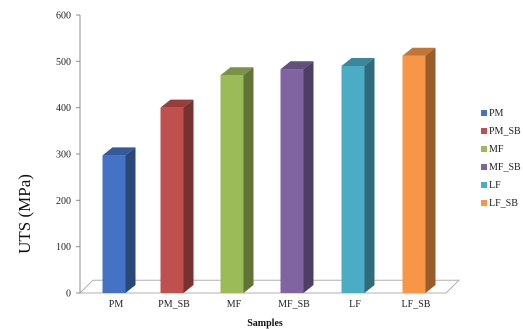 This screenshot has height=329, width=523. What do you see at coordinates (501, 158) in the screenshot?
I see `legend: PM PM_SB MF MF_SB LF LF_SB` at bounding box center [501, 158].